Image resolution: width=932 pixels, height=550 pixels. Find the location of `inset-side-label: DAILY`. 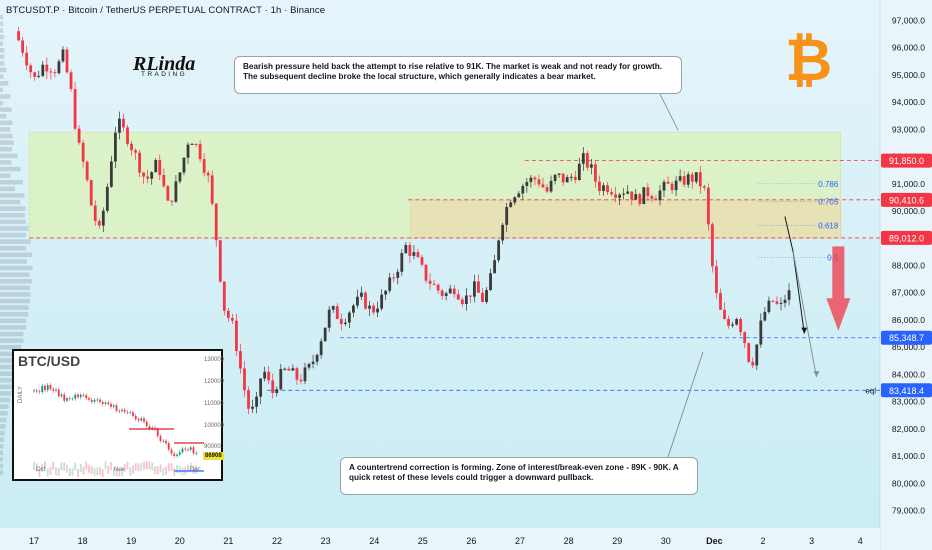

inset-side-label: DAILY is located at coordinates (21, 394).